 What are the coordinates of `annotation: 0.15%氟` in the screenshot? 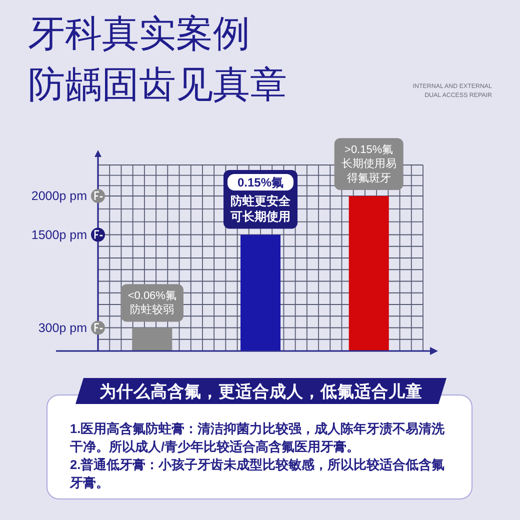 It's located at (260, 182).